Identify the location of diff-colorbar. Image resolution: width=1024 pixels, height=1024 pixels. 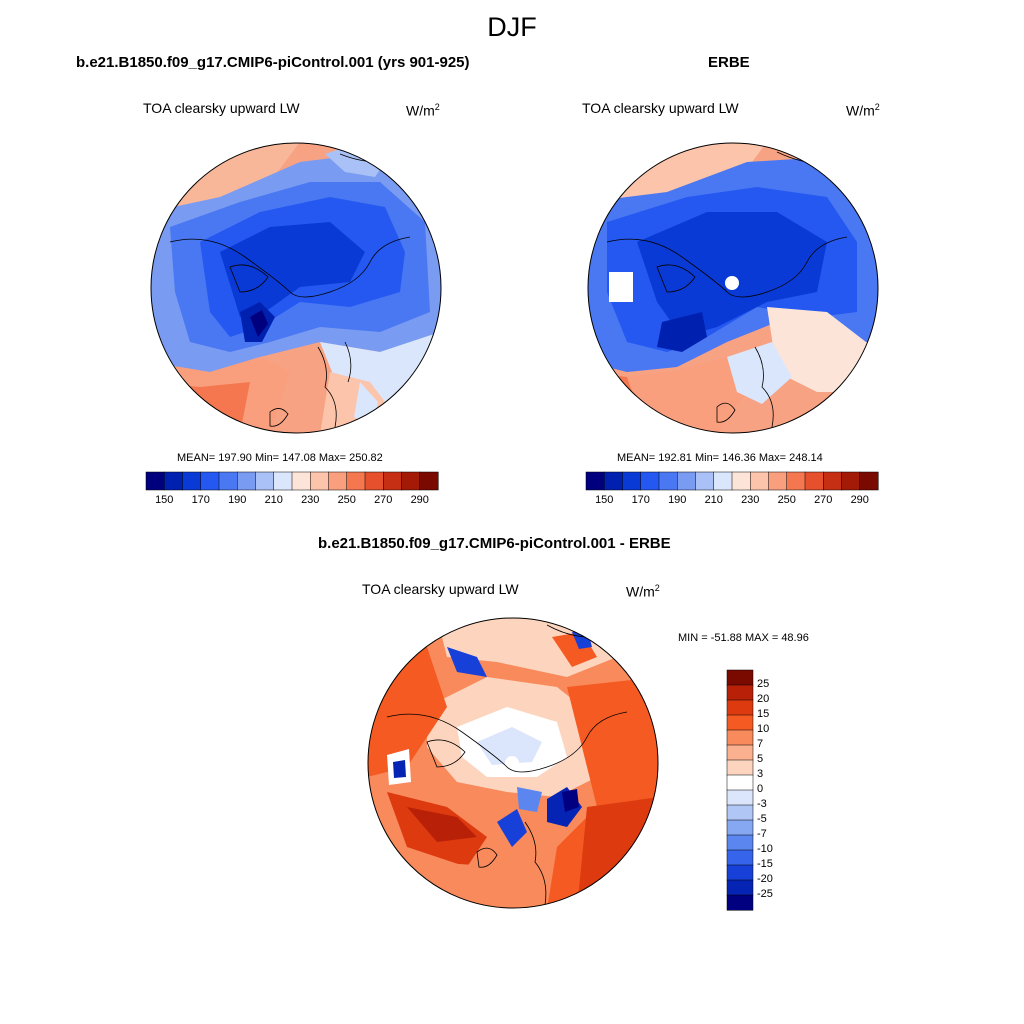
(740, 790).